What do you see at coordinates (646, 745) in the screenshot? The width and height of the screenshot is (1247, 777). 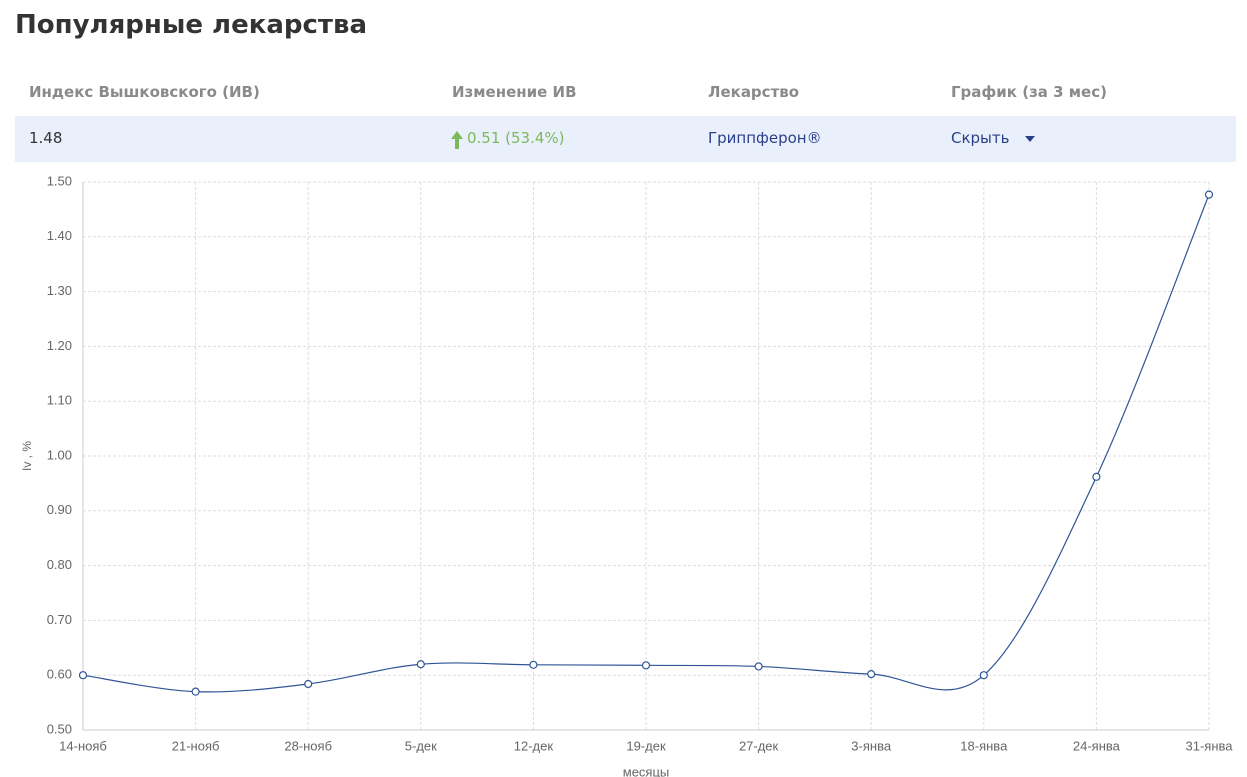 I see `x-tick-label: 19-дек` at bounding box center [646, 745].